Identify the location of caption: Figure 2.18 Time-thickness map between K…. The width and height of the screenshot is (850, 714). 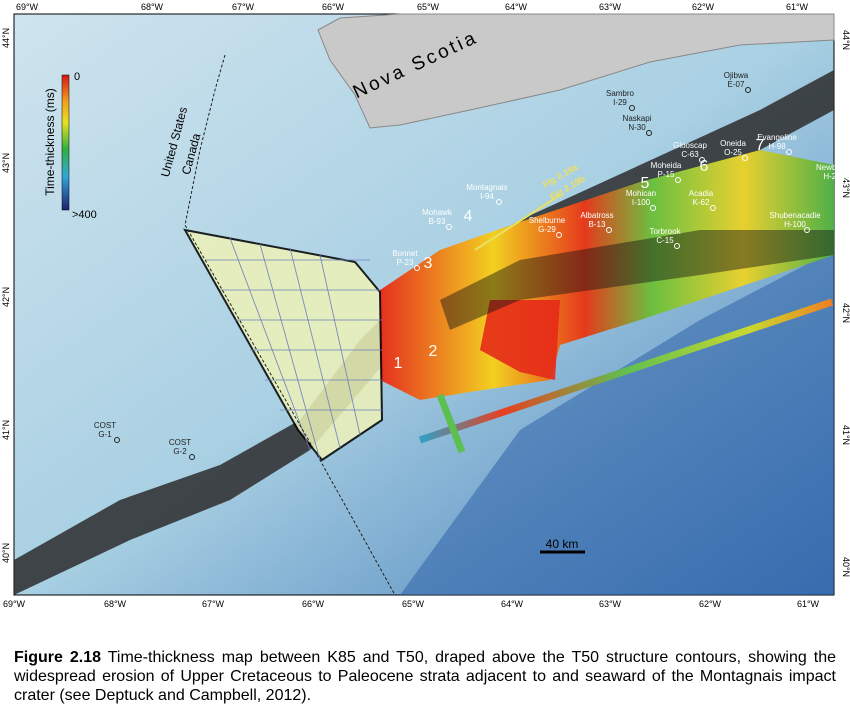
(425, 676).